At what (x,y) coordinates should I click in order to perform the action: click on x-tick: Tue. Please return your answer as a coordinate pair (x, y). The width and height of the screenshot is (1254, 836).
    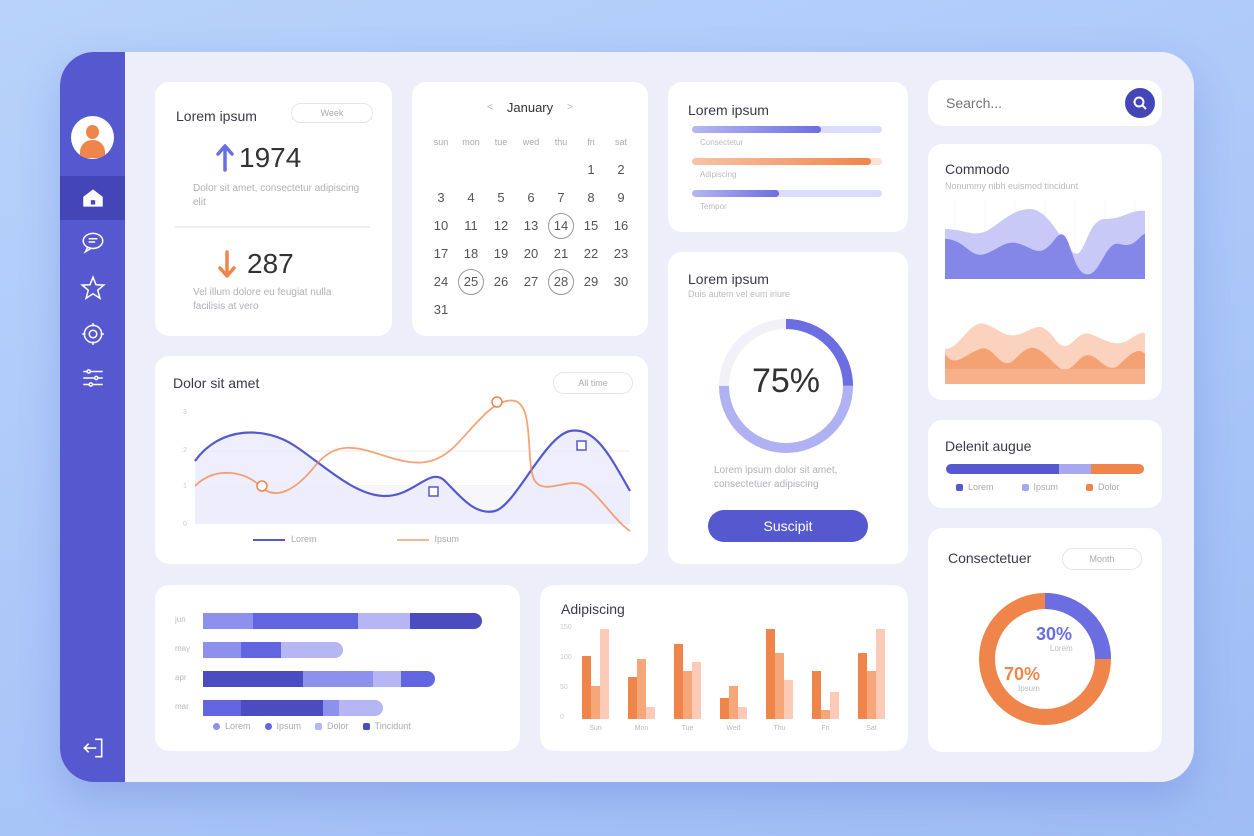
    Looking at the image, I should click on (687, 728).